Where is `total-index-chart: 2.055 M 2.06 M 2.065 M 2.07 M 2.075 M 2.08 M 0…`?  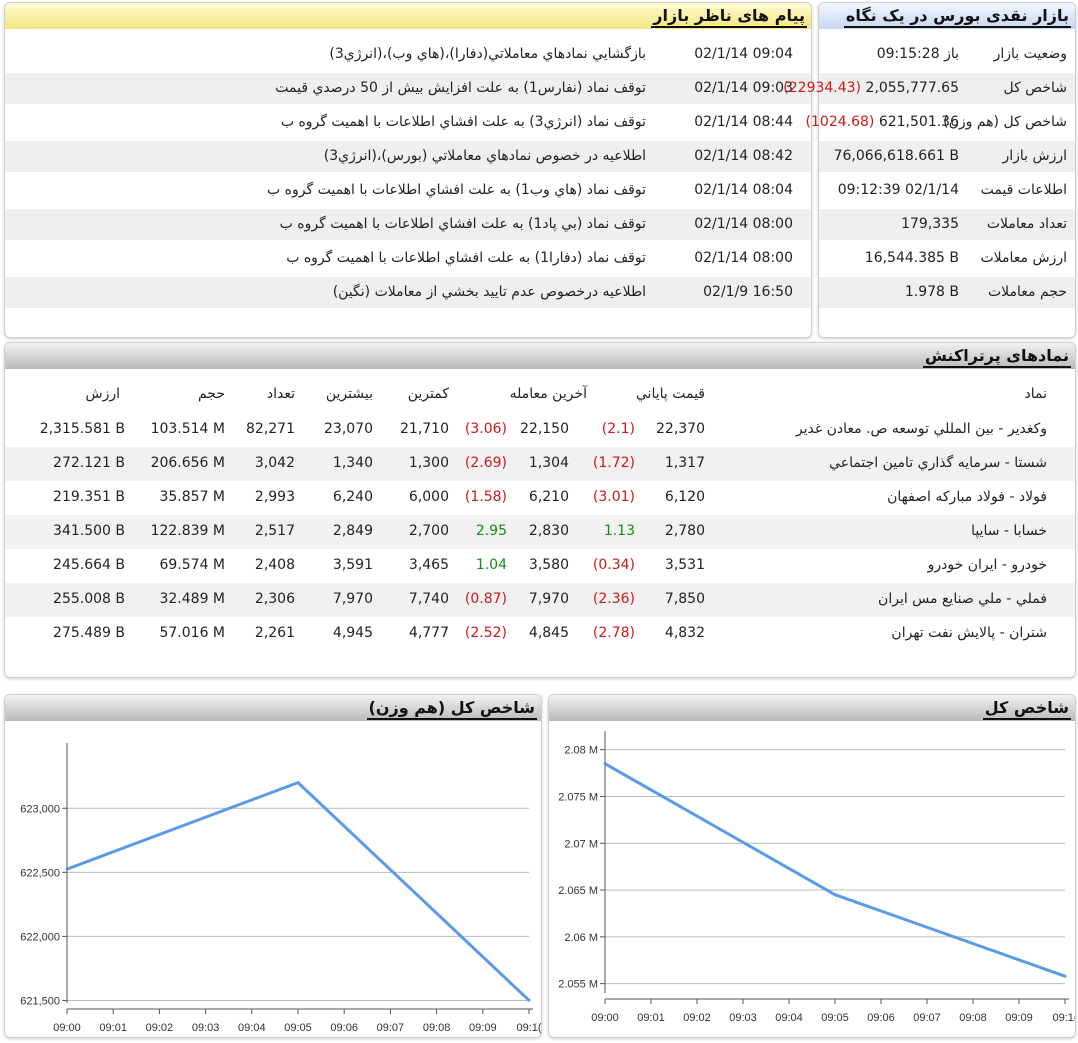
total-index-chart: 2.055 M 2.06 M 2.065 M 2.07 M 2.075 M 2.08 M 0… is located at coordinates (816, 877).